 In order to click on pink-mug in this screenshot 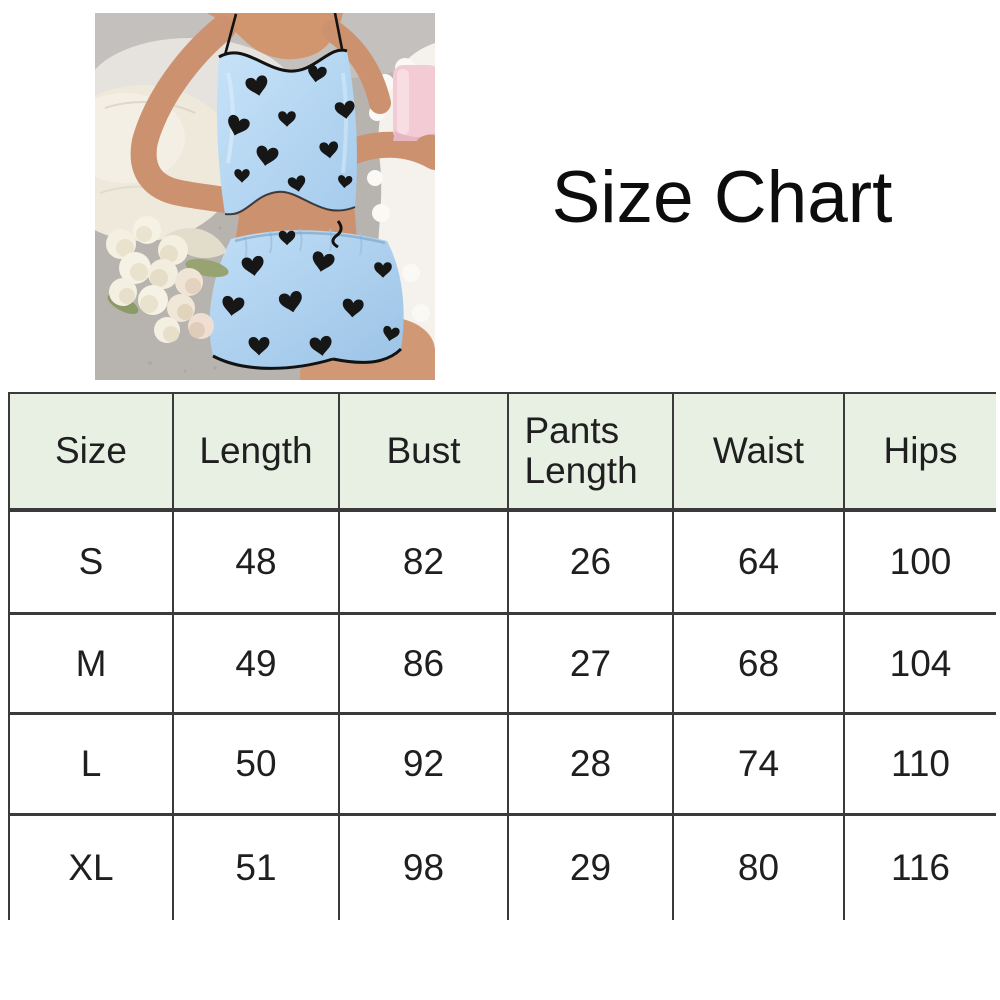, I will do `click(414, 106)`.